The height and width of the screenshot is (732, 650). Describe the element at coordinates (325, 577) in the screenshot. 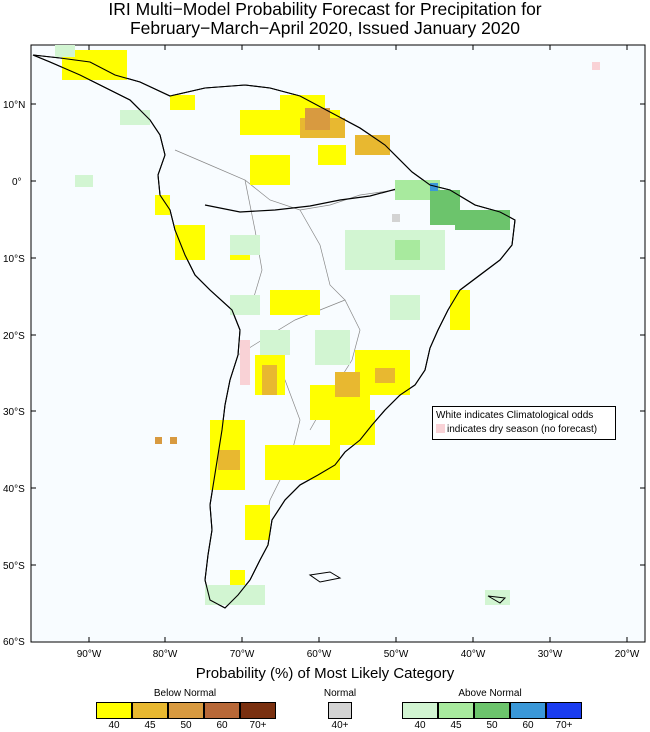

I see `falklands-outline` at that location.